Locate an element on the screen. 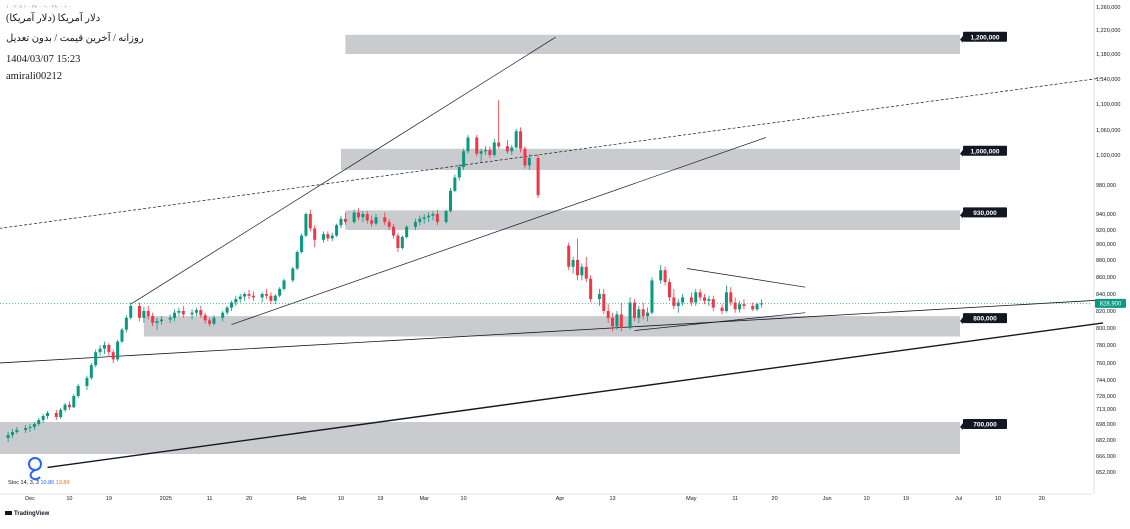  x-tick-label: Apr is located at coordinates (560, 499).